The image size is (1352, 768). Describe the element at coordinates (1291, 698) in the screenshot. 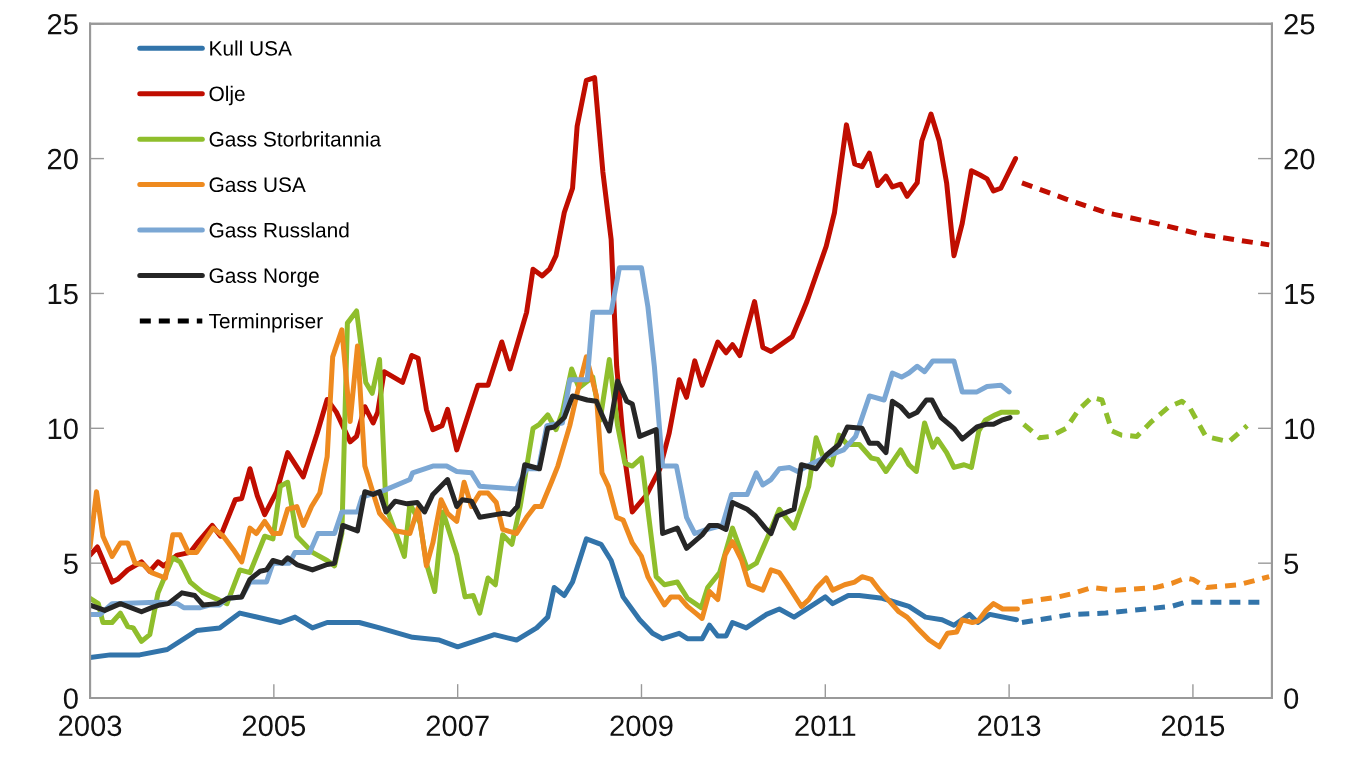

I see `y2-tick-label: 0` at that location.